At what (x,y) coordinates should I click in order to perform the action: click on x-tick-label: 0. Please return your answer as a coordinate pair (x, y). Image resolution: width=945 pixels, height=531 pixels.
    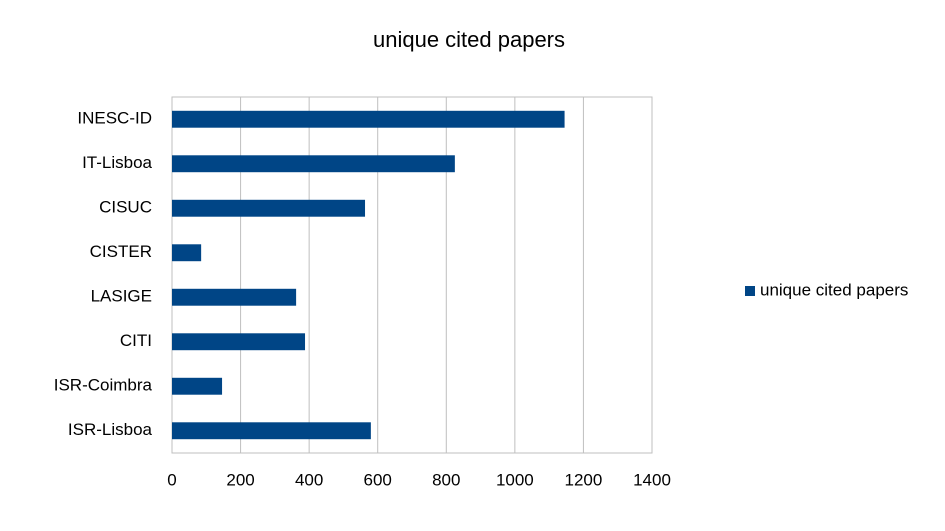
    Looking at the image, I should click on (171, 479).